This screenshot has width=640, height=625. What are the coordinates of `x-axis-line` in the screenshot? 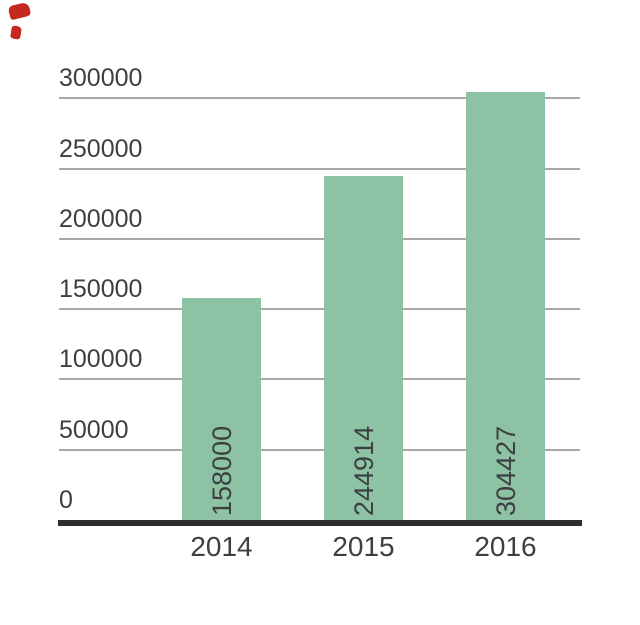 It's located at (320, 523).